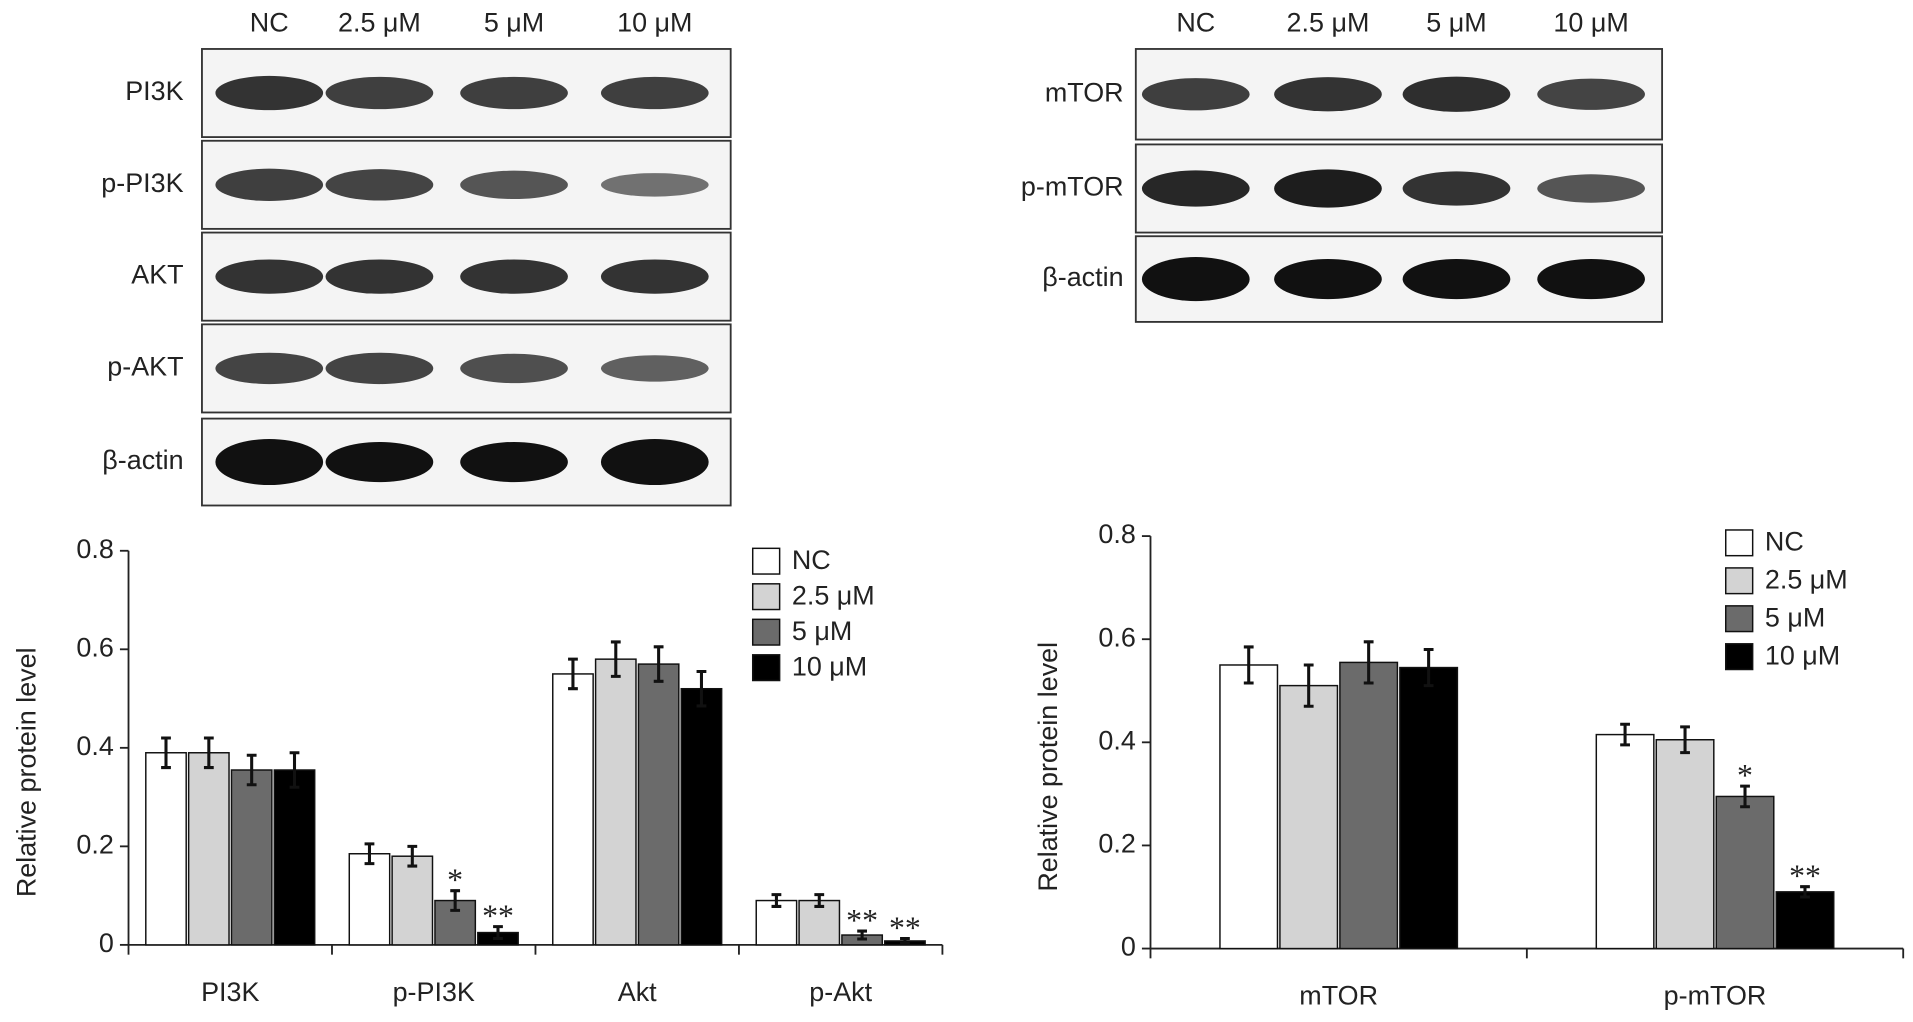 This screenshot has height=1022, width=1913. I want to click on y-axis-label: Relative protein level, so click(1048, 767).